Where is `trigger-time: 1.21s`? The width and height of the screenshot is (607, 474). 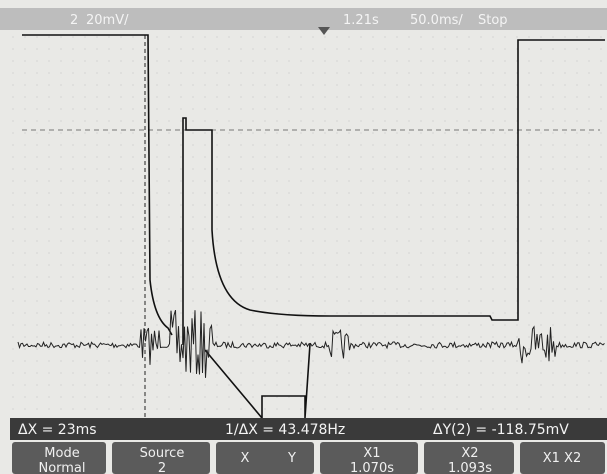 trigger-time: 1.21s is located at coordinates (361, 20).